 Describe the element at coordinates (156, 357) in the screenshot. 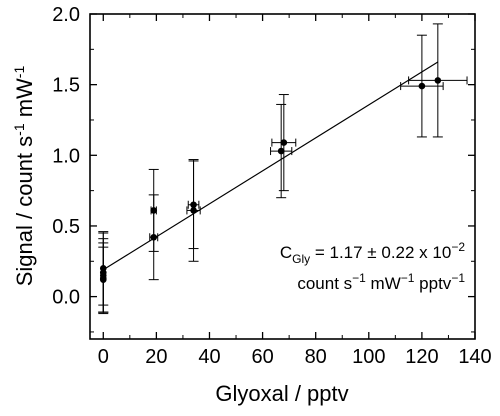

I see `x-tick-label: 20` at that location.